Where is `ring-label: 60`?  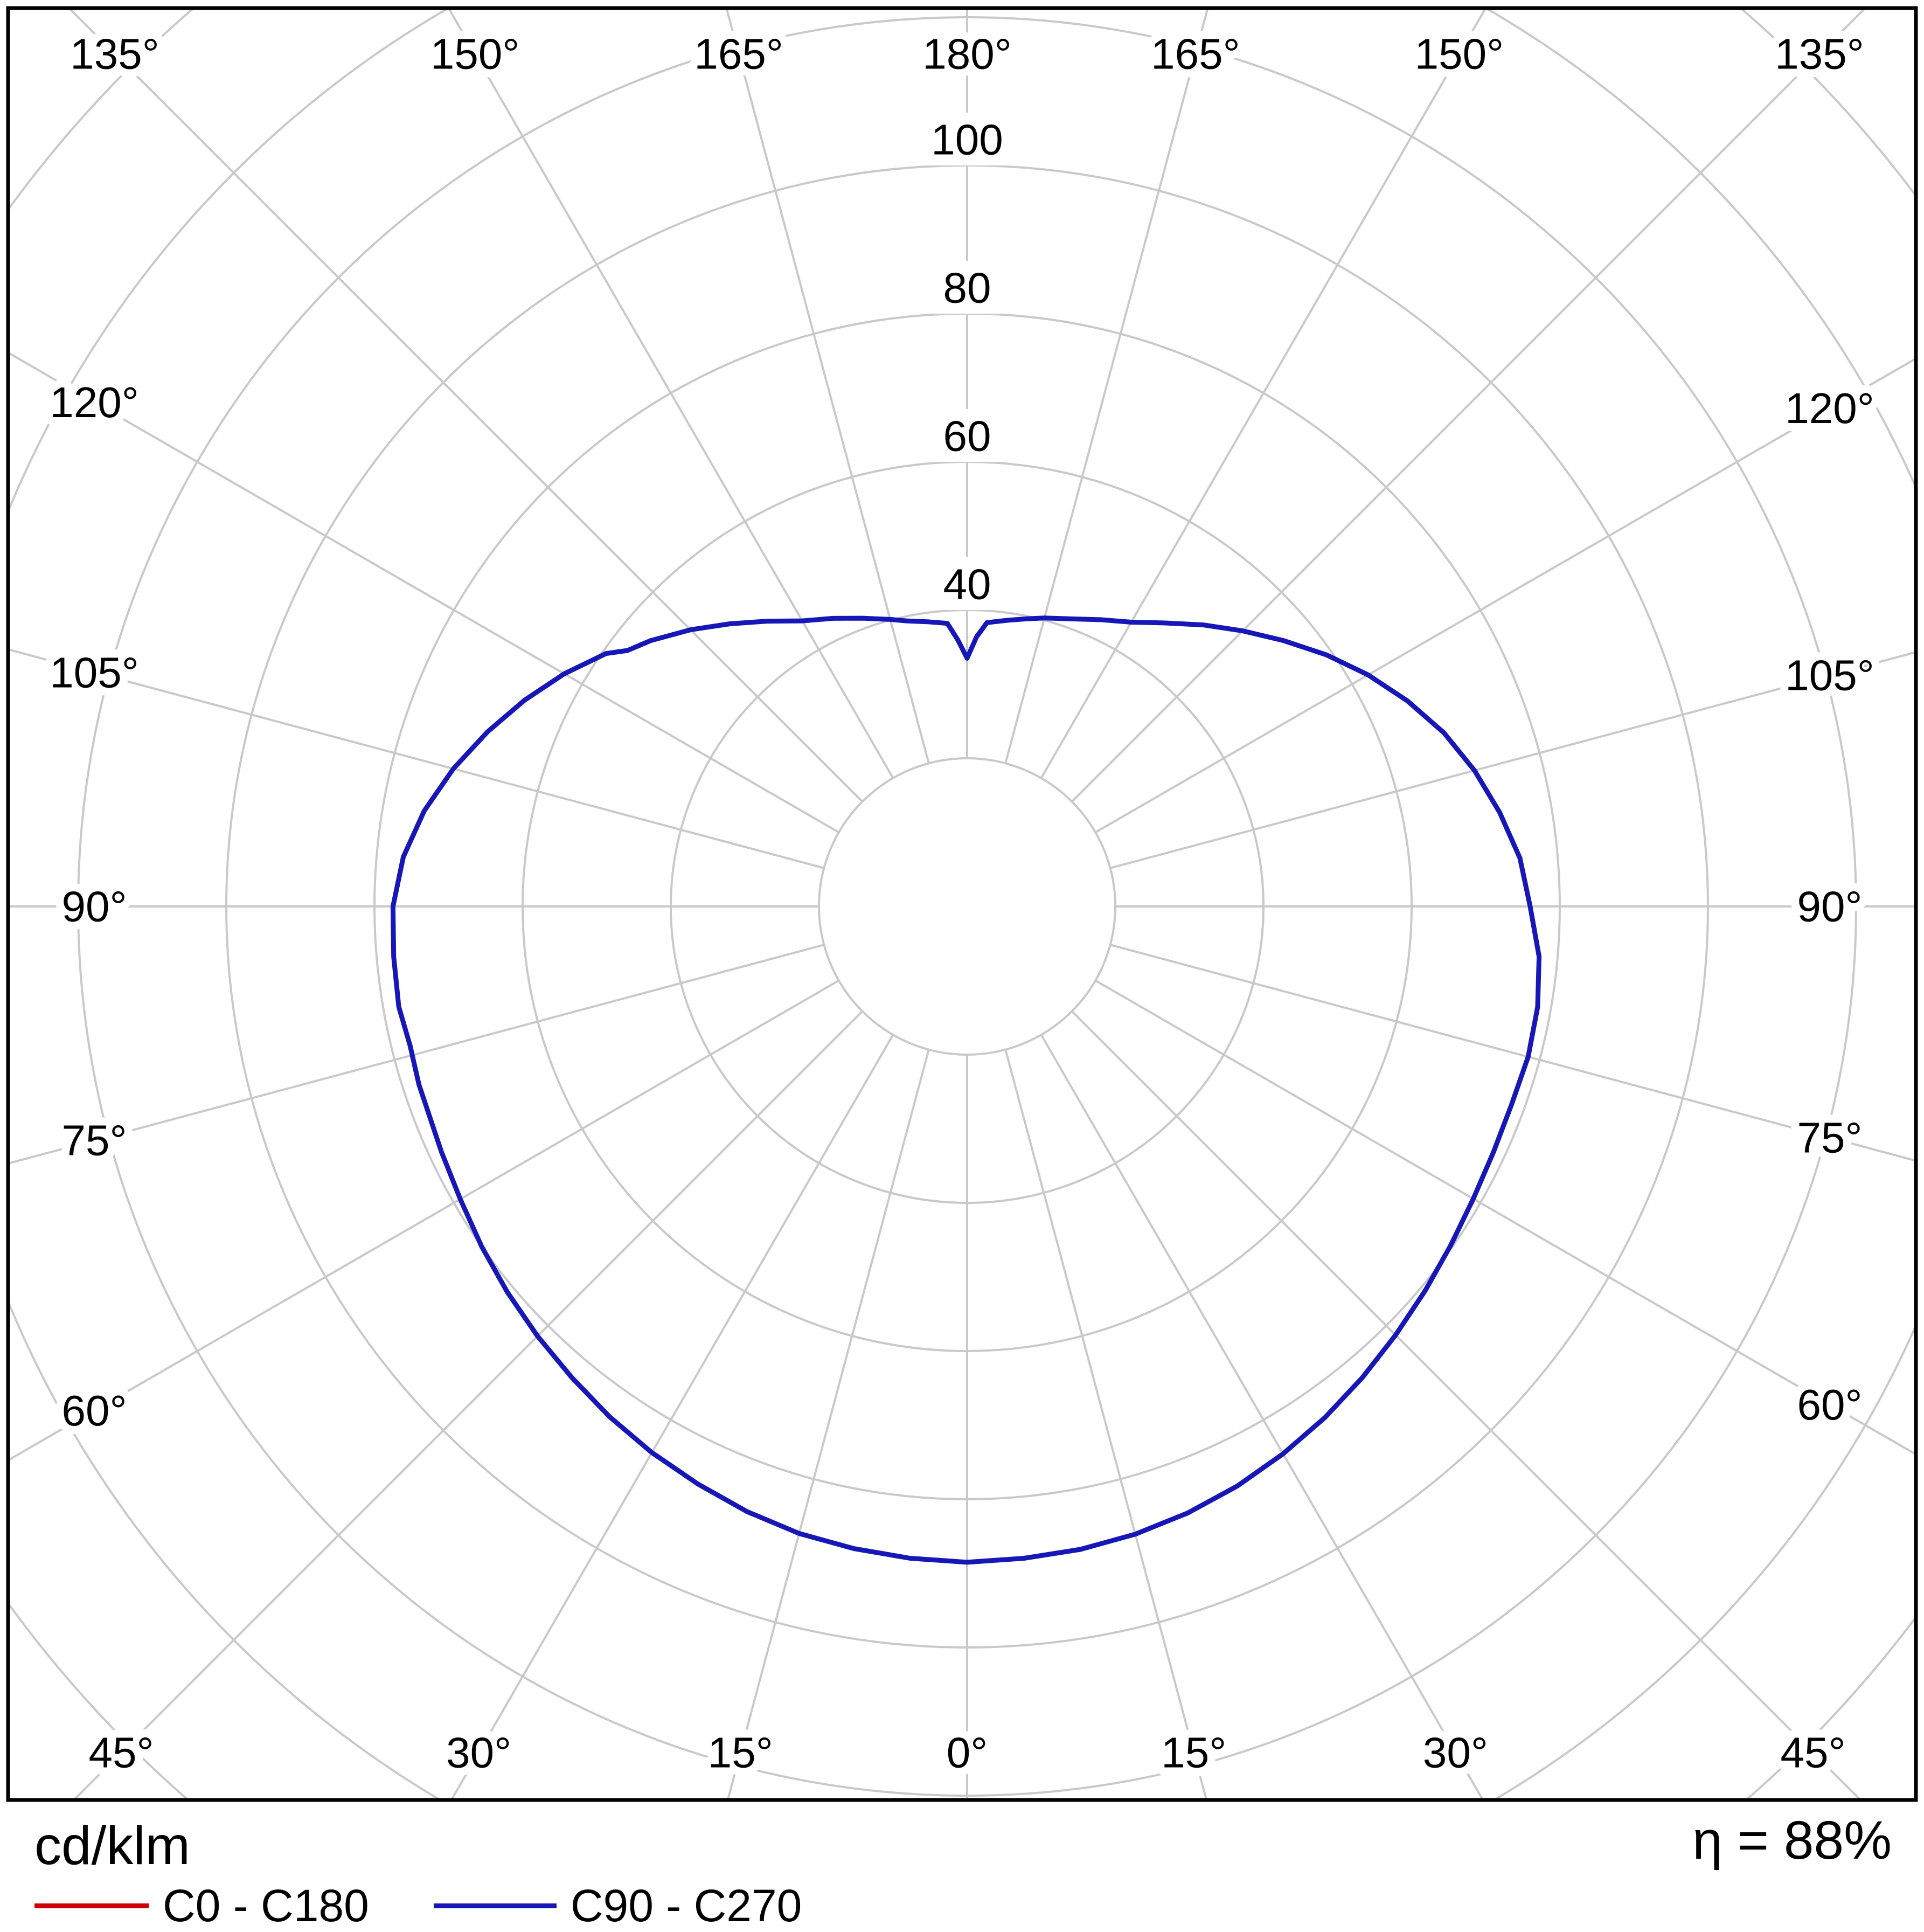 ring-label: 60 is located at coordinates (967, 436).